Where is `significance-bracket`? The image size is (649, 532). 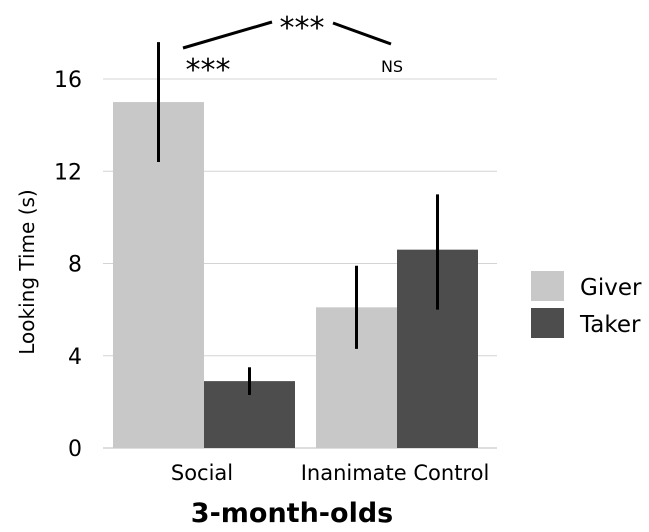 significance-bracket is located at coordinates (287, 35).